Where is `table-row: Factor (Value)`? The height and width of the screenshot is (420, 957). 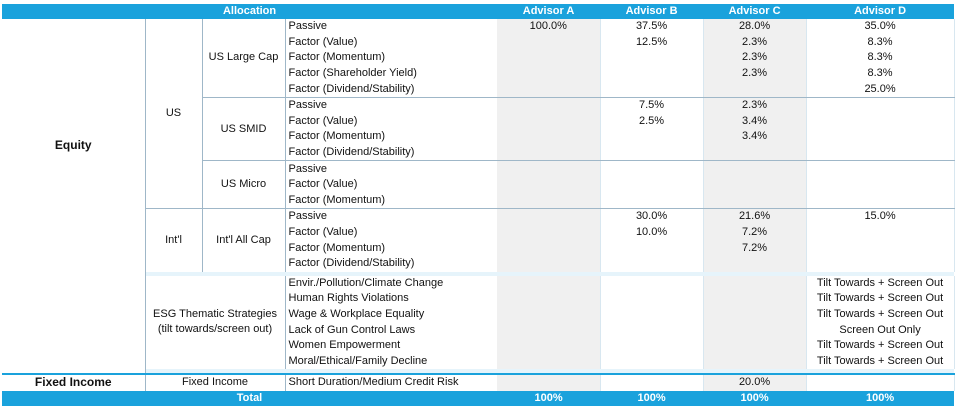
table-row: Factor (Value) is located at coordinates (478, 184).